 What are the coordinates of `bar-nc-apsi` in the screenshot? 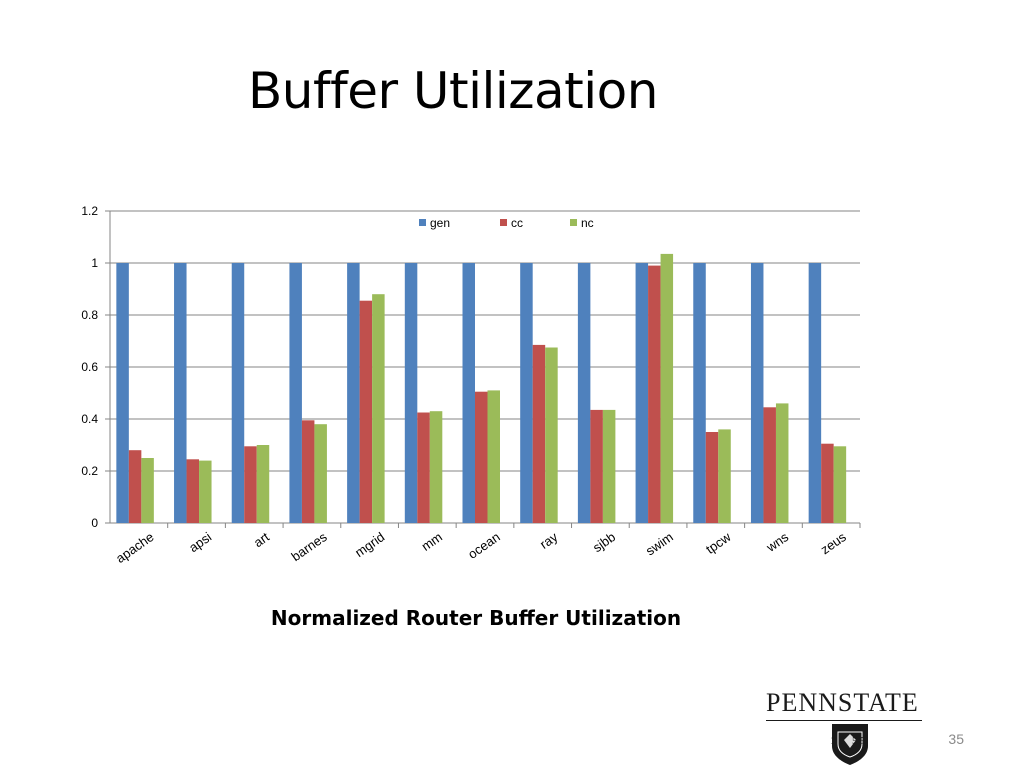 It's located at (205, 491).